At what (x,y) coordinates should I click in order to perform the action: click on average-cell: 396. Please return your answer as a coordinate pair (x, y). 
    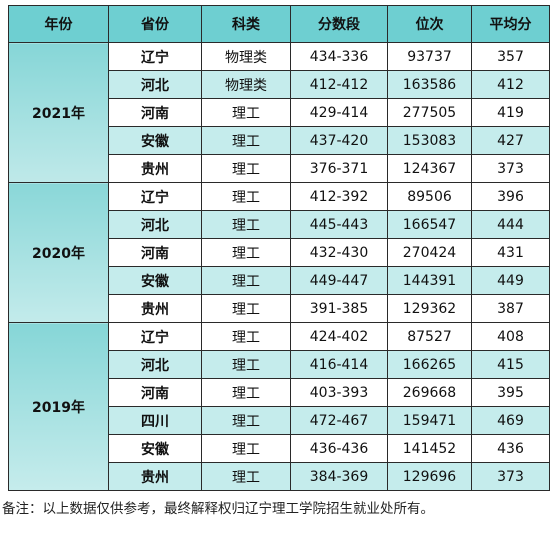
    Looking at the image, I should click on (510, 196).